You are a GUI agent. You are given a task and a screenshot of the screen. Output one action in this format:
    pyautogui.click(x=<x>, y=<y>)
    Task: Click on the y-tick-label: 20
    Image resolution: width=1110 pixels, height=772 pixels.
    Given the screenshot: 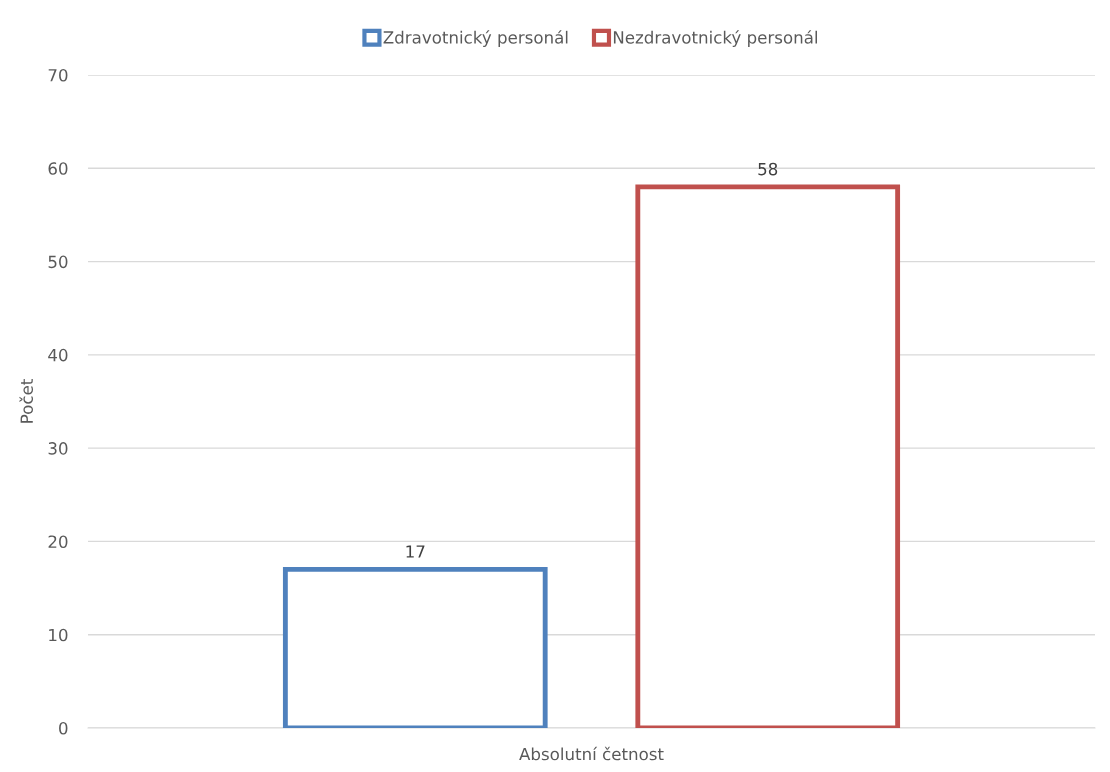 What is the action you would take?
    pyautogui.click(x=58, y=541)
    